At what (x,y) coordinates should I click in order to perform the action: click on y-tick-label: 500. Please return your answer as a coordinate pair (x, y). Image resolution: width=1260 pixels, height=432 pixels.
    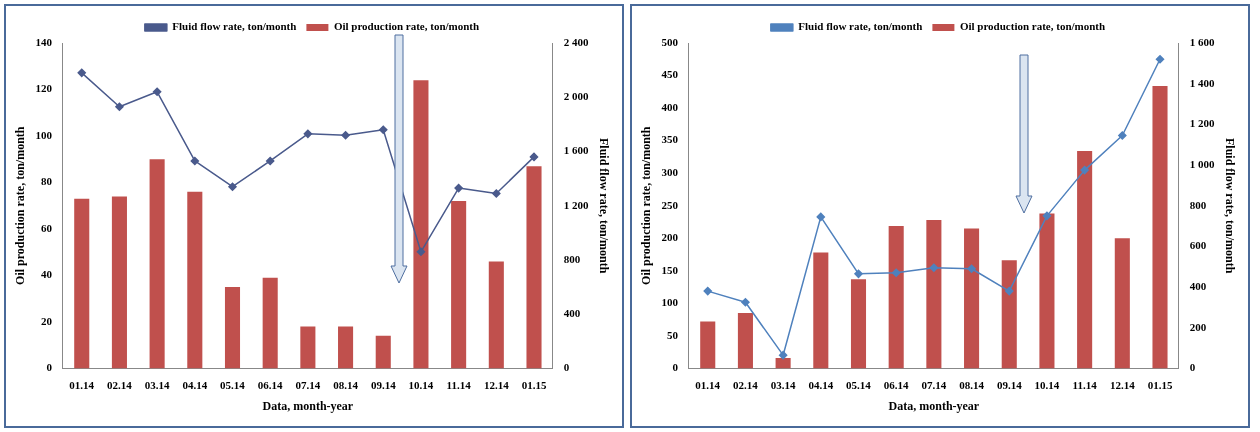
    Looking at the image, I should click on (670, 41).